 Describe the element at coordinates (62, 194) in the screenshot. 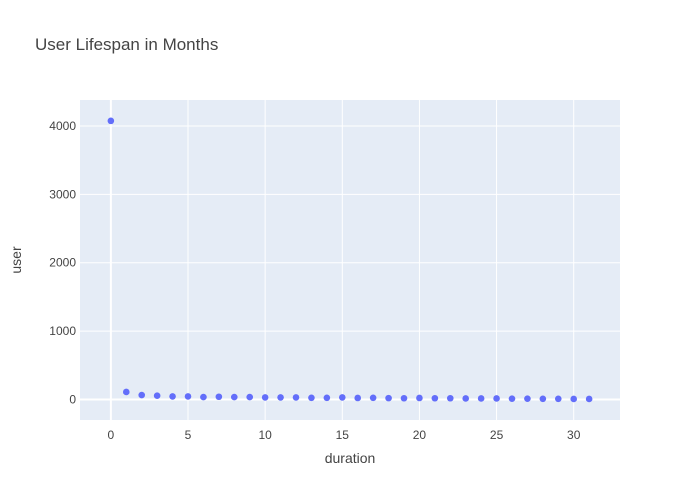

I see `y-tick-label: 3000` at that location.